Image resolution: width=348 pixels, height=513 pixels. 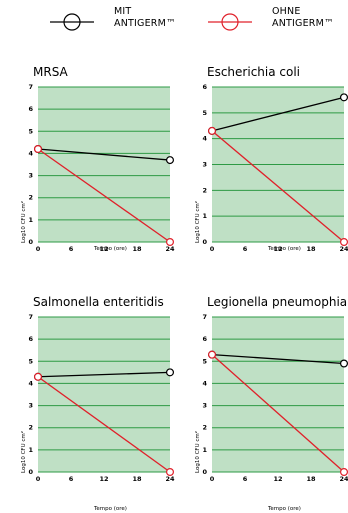 I want to click on legend-swatch-without, so click(x=230, y=22).